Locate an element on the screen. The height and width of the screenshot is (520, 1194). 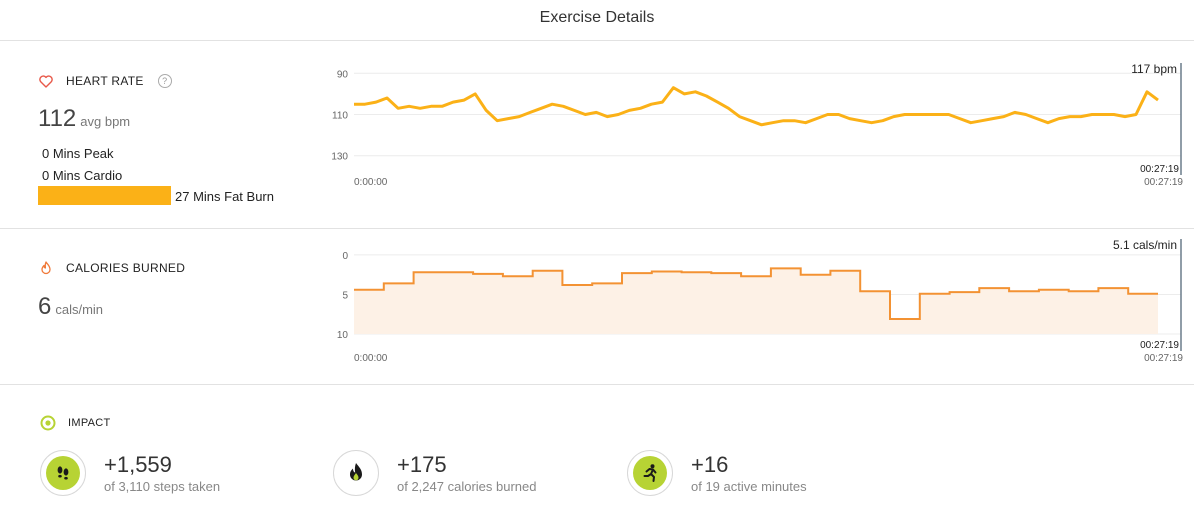
avg-bpm: 112 avg bpm is located at coordinates (84, 119).